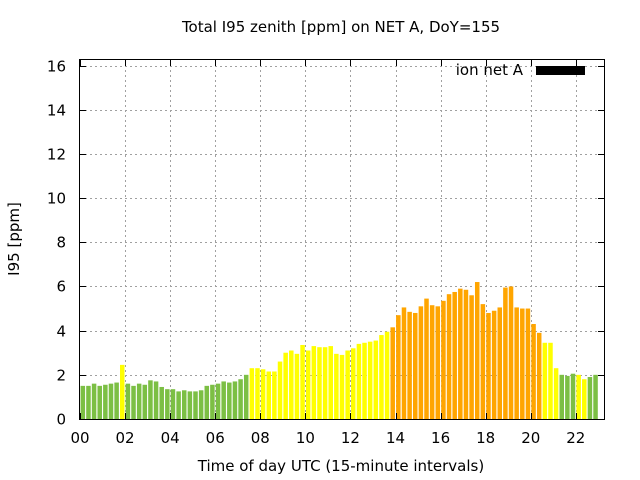  I want to click on y-tick-label: 2, so click(61, 376).